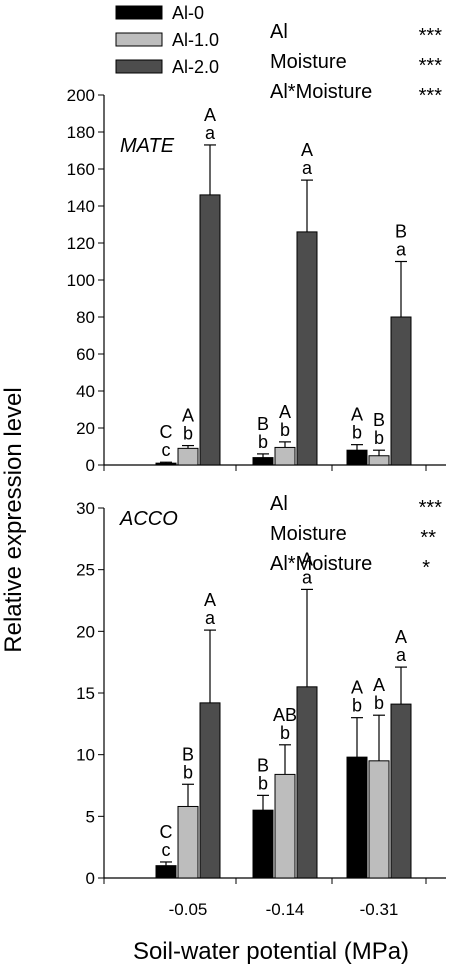 The image size is (474, 971). I want to click on y-tick-label: 5, so click(90, 816).